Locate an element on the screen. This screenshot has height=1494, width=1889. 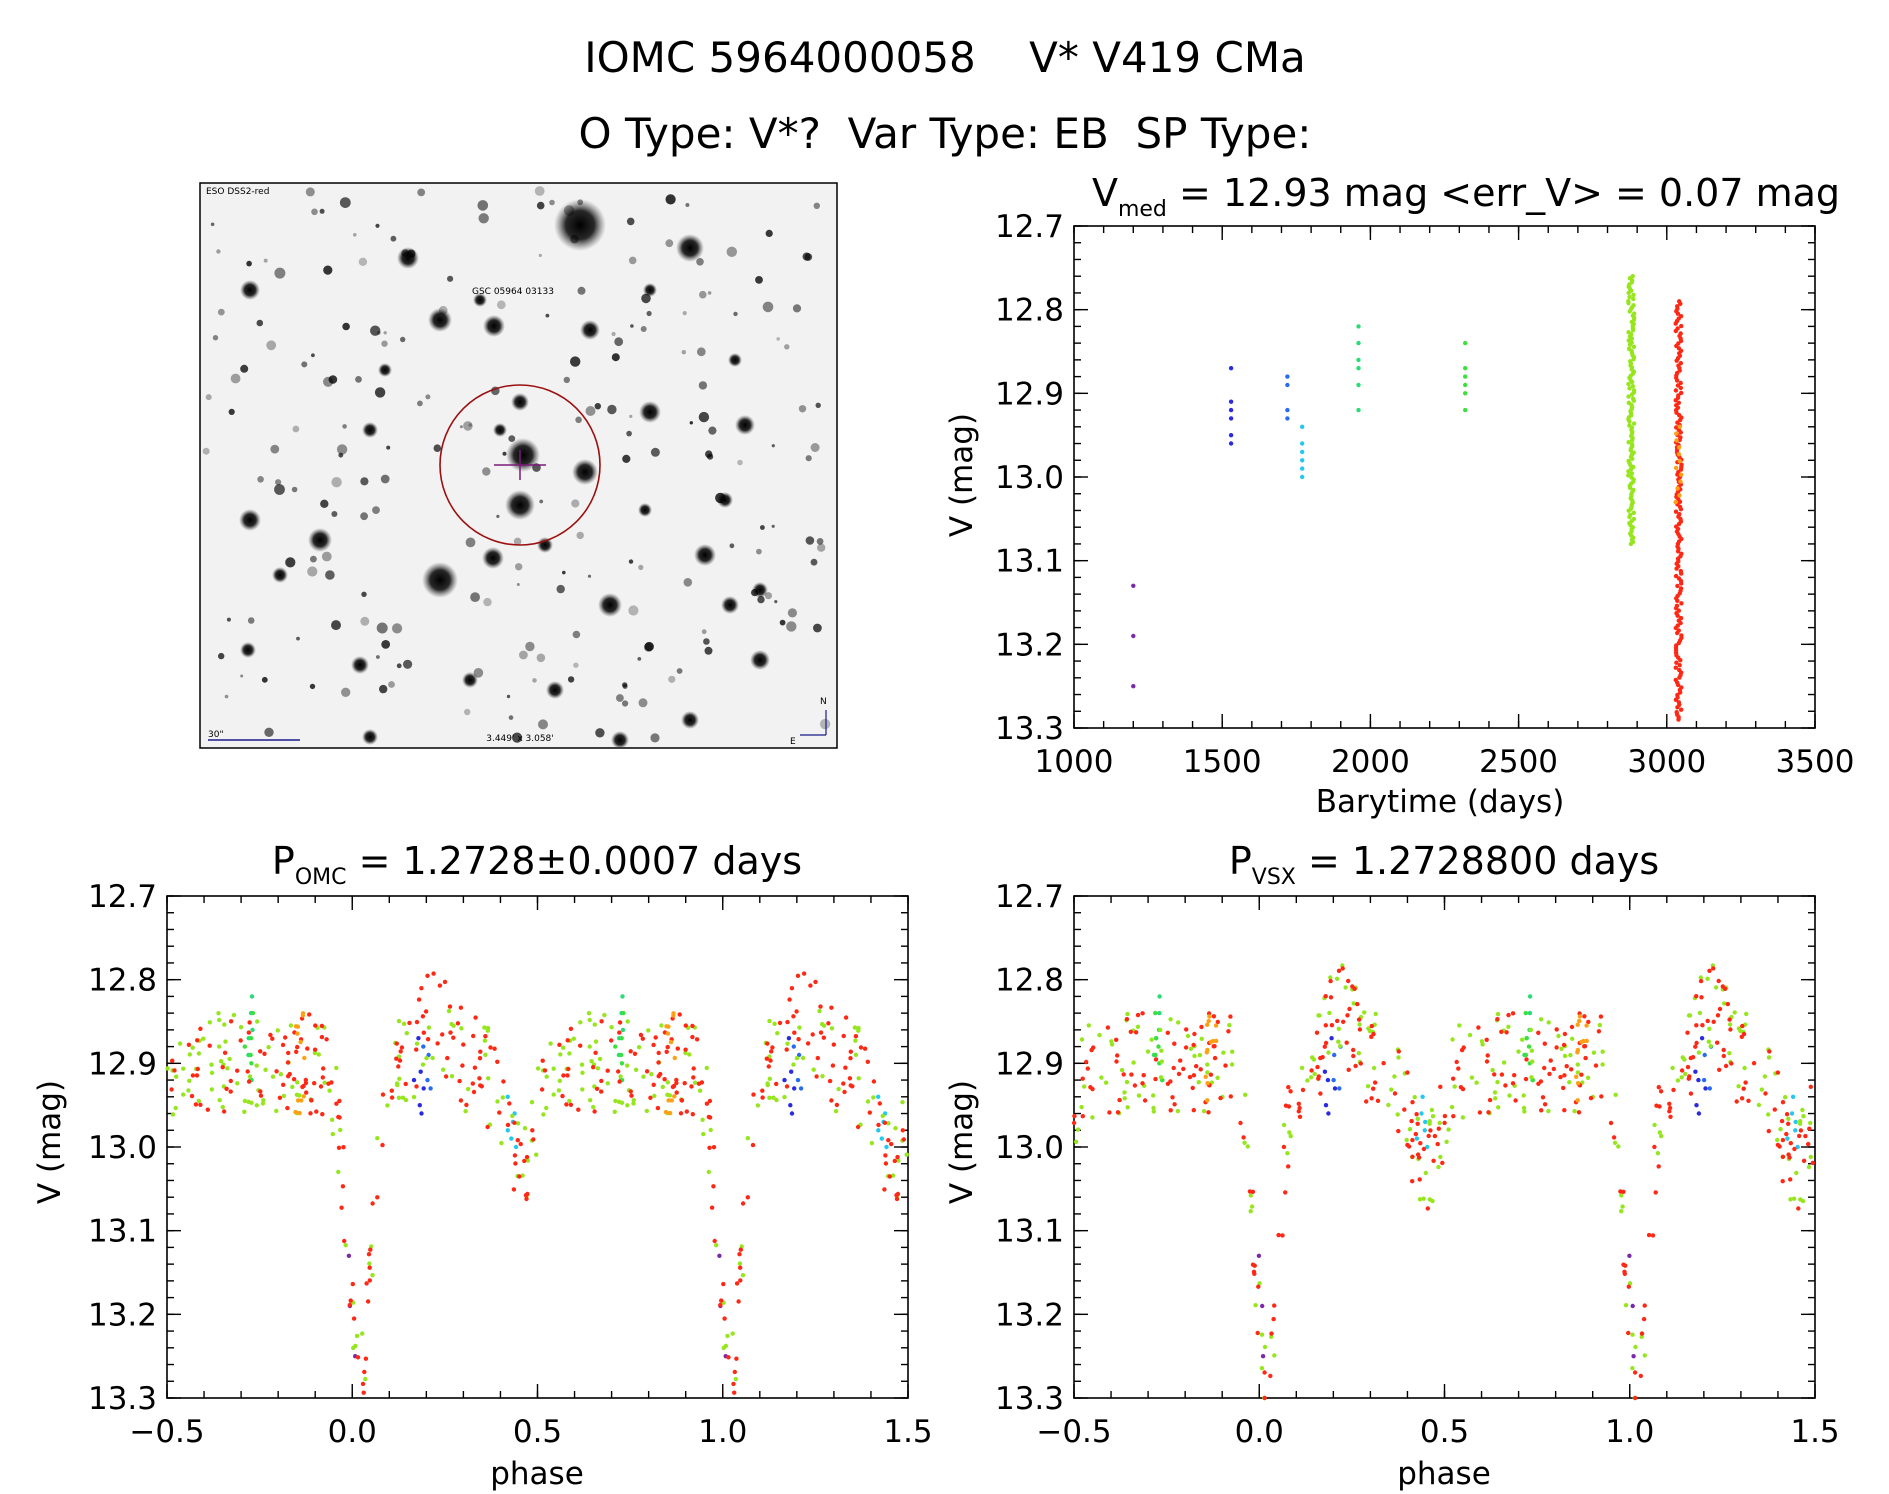
x-tick-label: 1.0 is located at coordinates (1629, 1432).